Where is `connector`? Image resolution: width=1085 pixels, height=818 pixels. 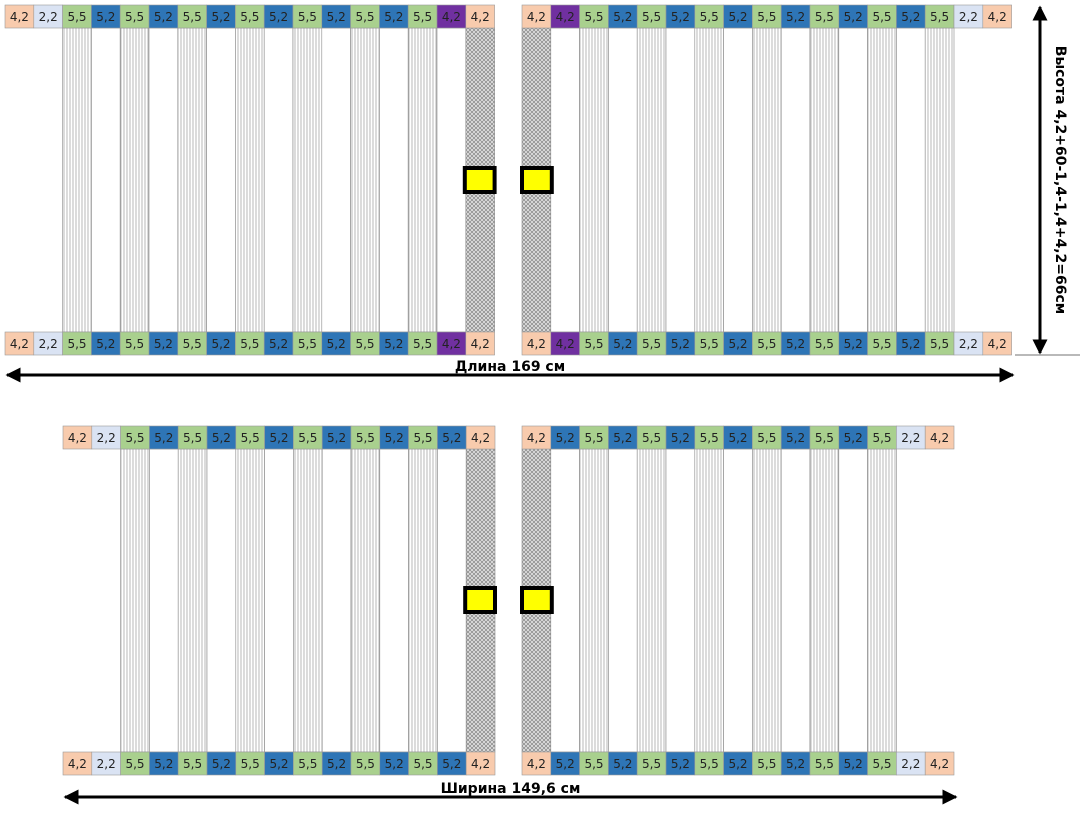 connector is located at coordinates (537, 180).